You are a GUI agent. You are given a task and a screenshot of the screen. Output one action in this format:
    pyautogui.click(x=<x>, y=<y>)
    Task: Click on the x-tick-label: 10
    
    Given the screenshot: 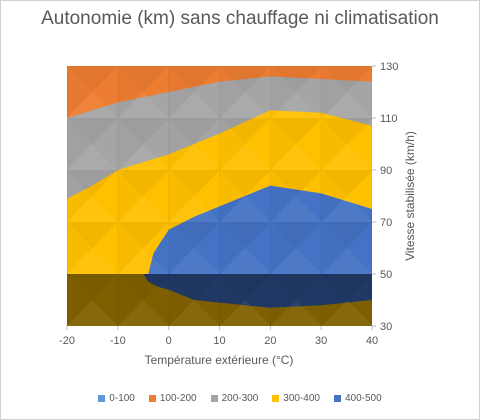 What is the action you would take?
    pyautogui.click(x=219, y=341)
    